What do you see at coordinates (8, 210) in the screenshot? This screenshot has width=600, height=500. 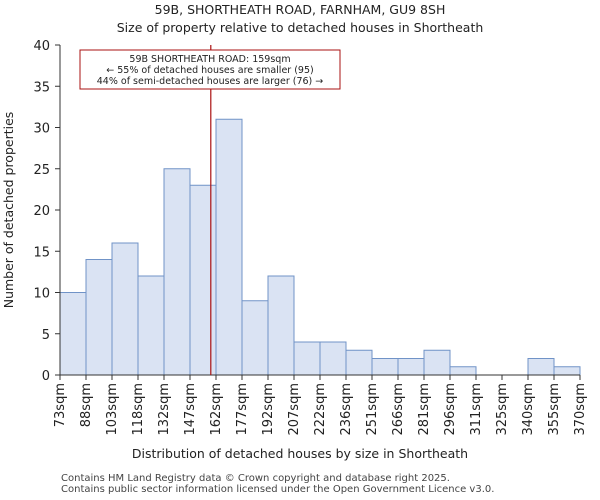 I see `y-axis-label: Number of detached properties` at bounding box center [8, 210].